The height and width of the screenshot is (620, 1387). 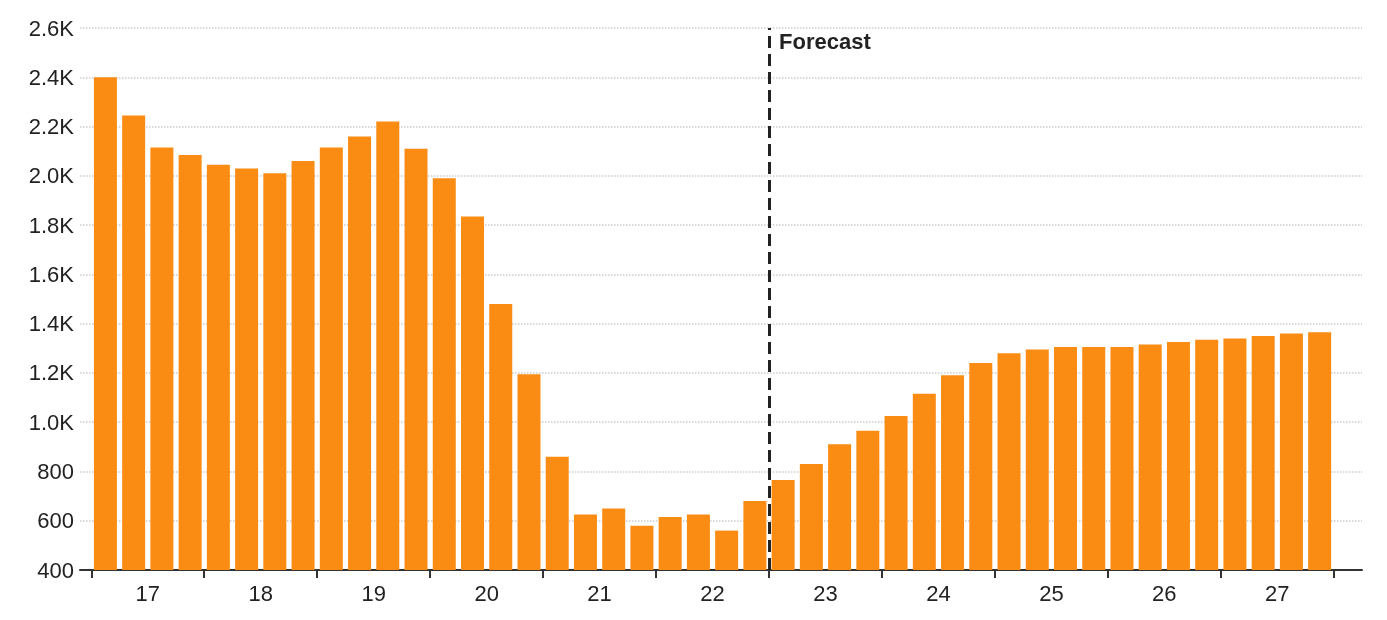 I want to click on x-tick-label: 18, so click(x=260, y=593).